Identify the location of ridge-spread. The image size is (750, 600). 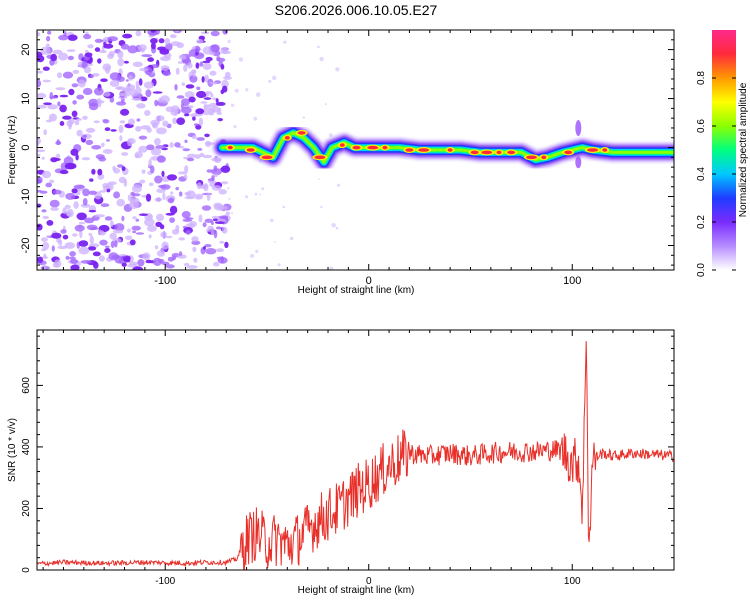
(578, 128).